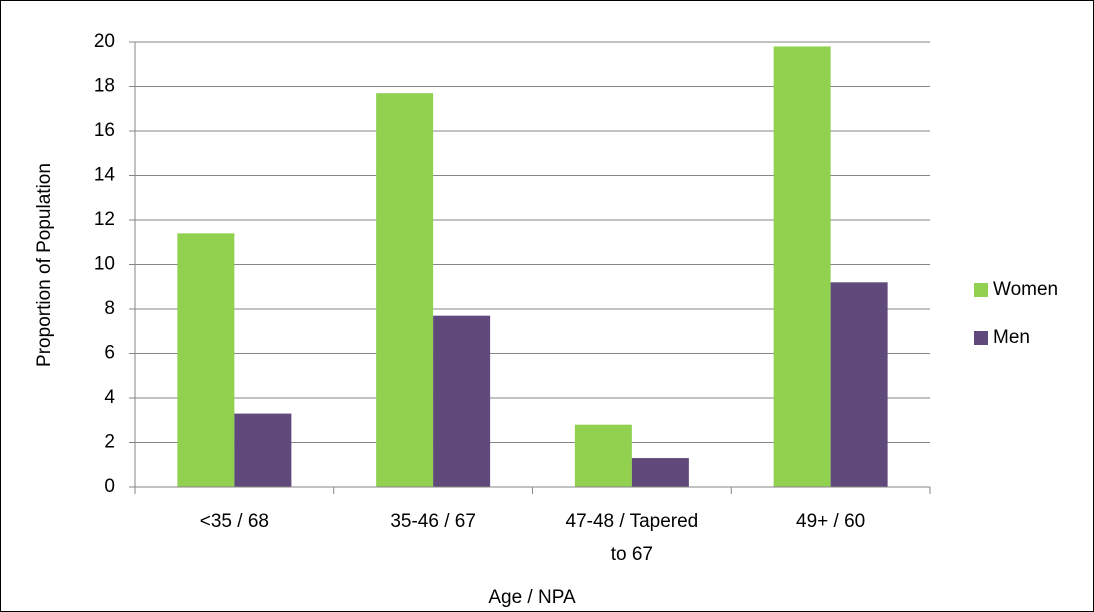 This screenshot has height=612, width=1094. I want to click on y-axis-label: Proportion of Population, so click(44, 265).